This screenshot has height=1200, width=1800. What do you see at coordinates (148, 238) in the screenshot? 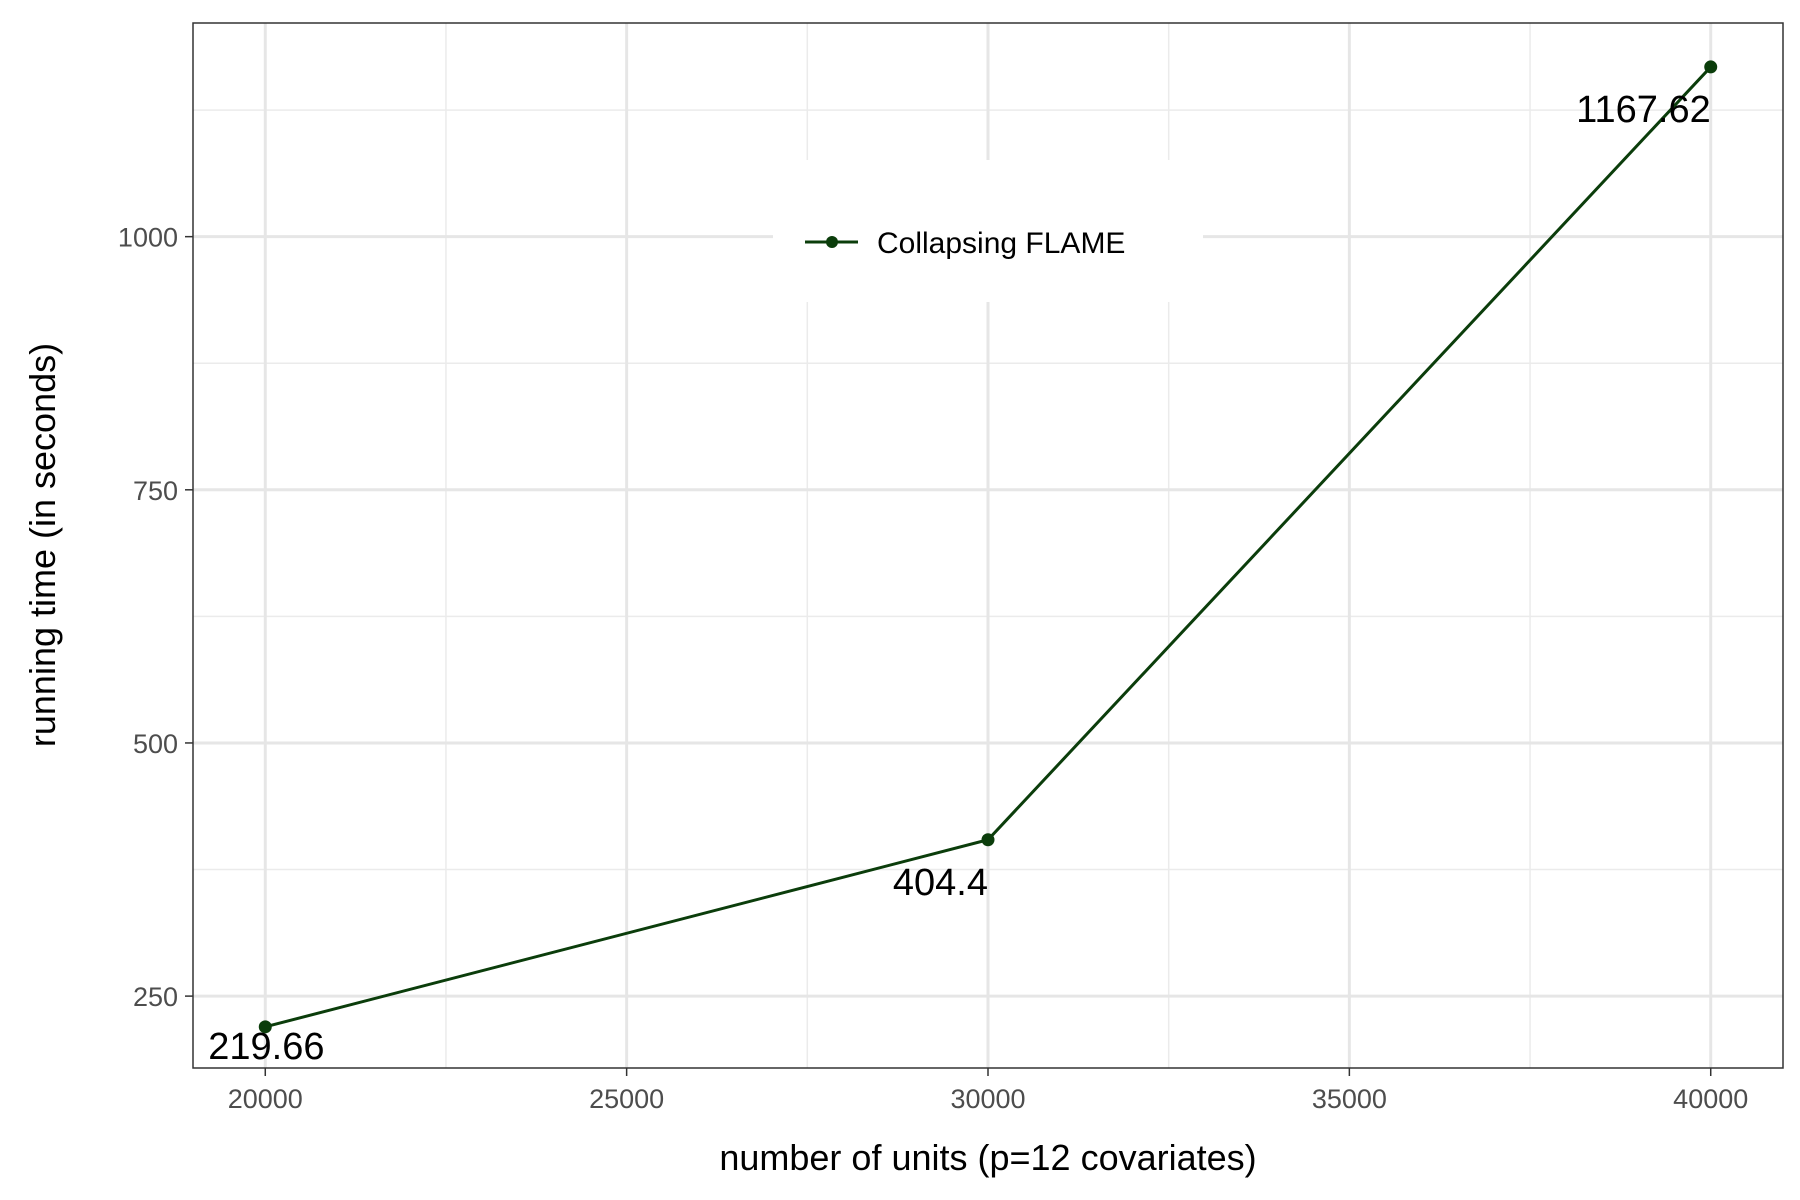
I see `y-tick-label-3: 1000` at bounding box center [148, 238].